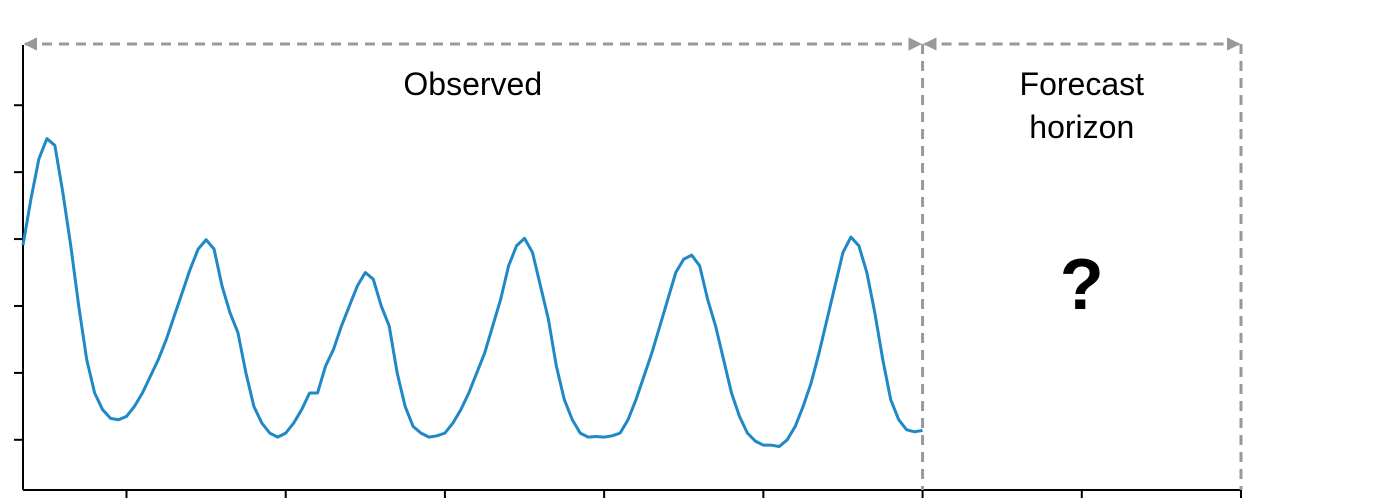  I want to click on question-mark: ?, so click(1081, 285).